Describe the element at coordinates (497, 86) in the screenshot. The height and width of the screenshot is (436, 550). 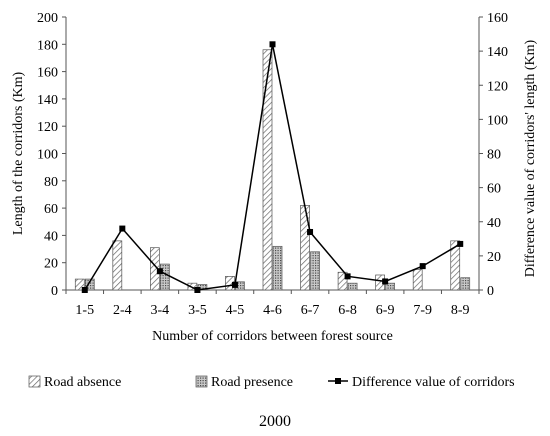
I see `right-tick-label: 120` at that location.